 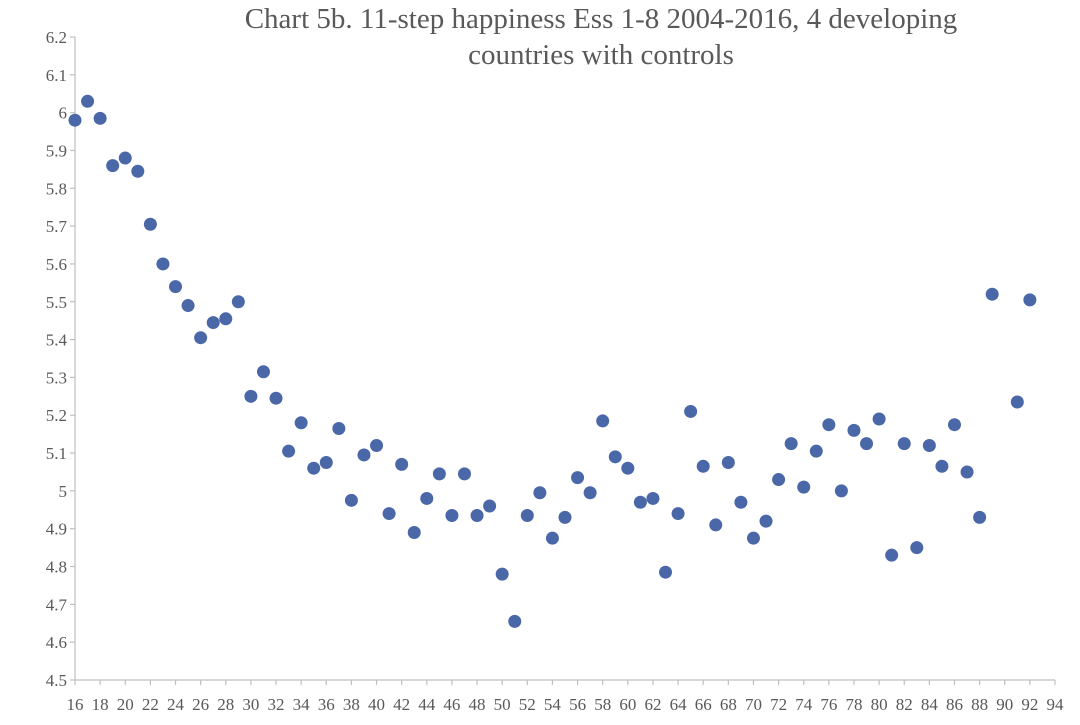 What do you see at coordinates (1056, 704) in the screenshot?
I see `x-tick-label: 94` at bounding box center [1056, 704].